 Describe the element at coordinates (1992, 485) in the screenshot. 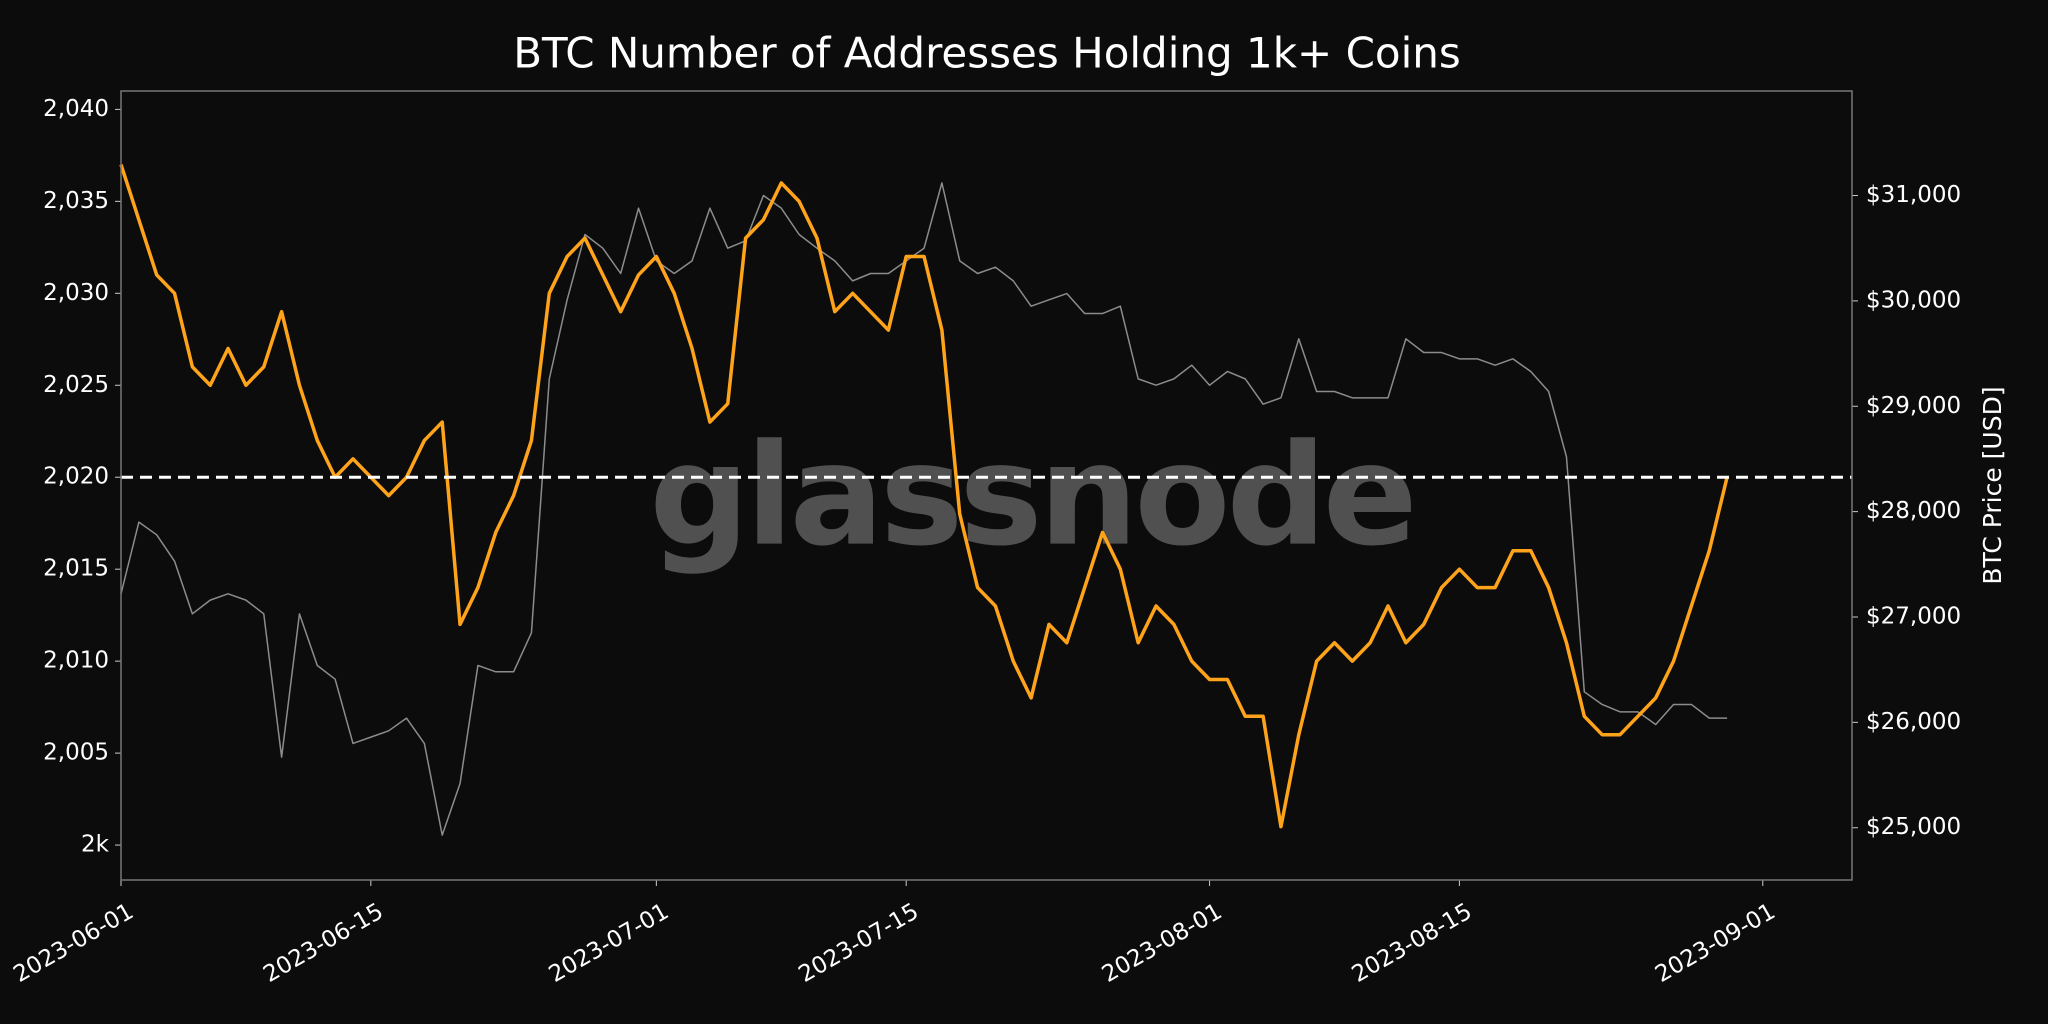

I see `y2-axis-label: BTC Price [USD]` at that location.